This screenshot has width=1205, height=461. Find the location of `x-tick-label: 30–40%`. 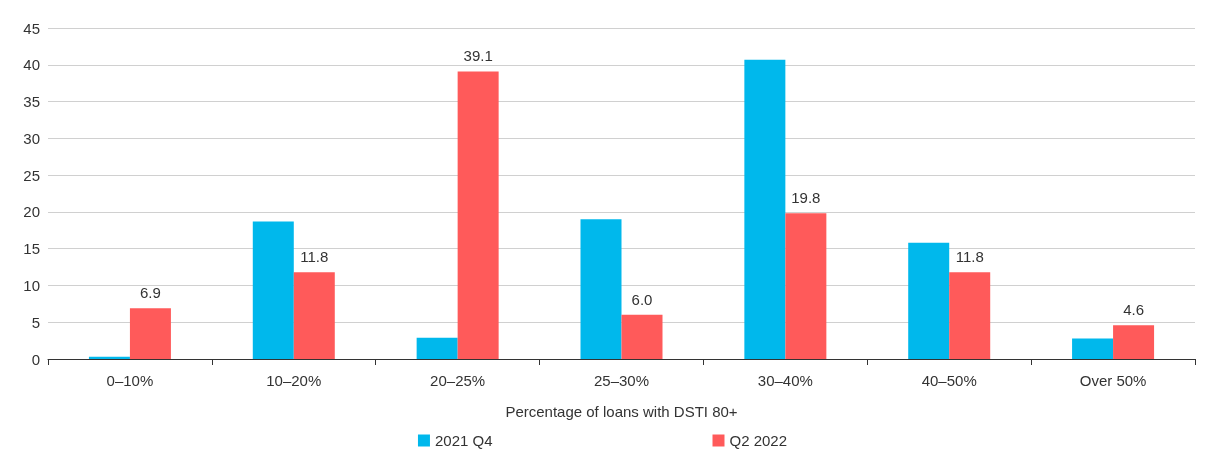

x-tick-label: 30–40% is located at coordinates (785, 380).